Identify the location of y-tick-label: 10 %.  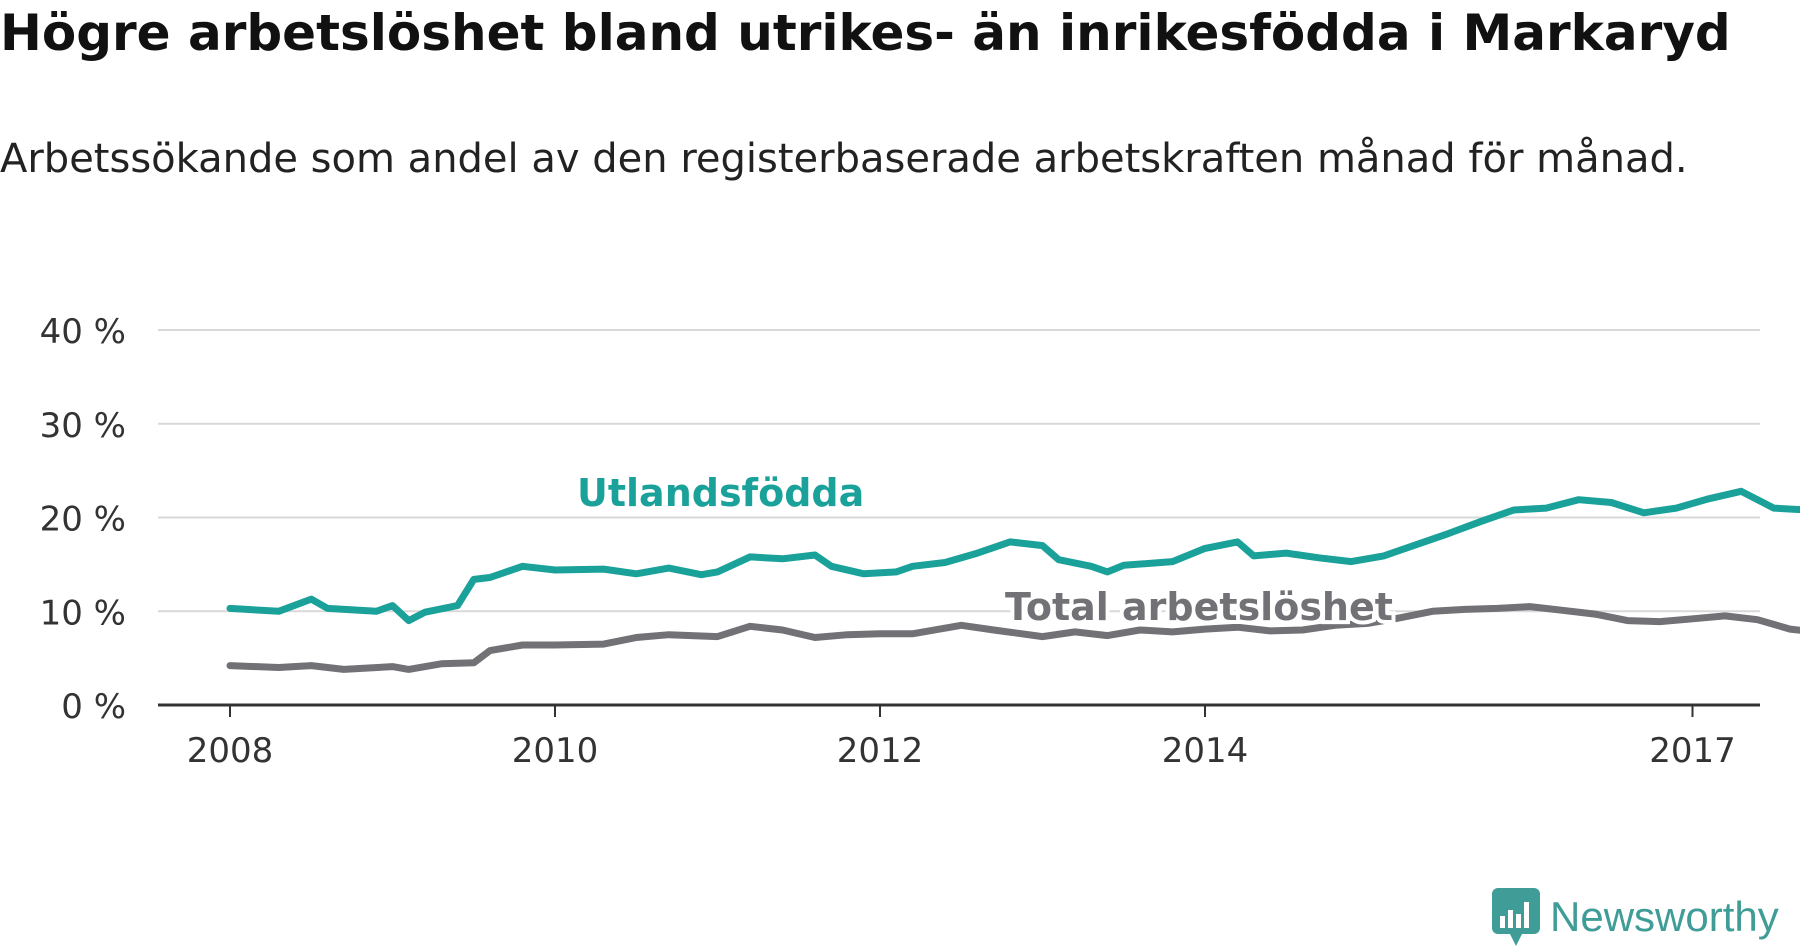
(83, 613).